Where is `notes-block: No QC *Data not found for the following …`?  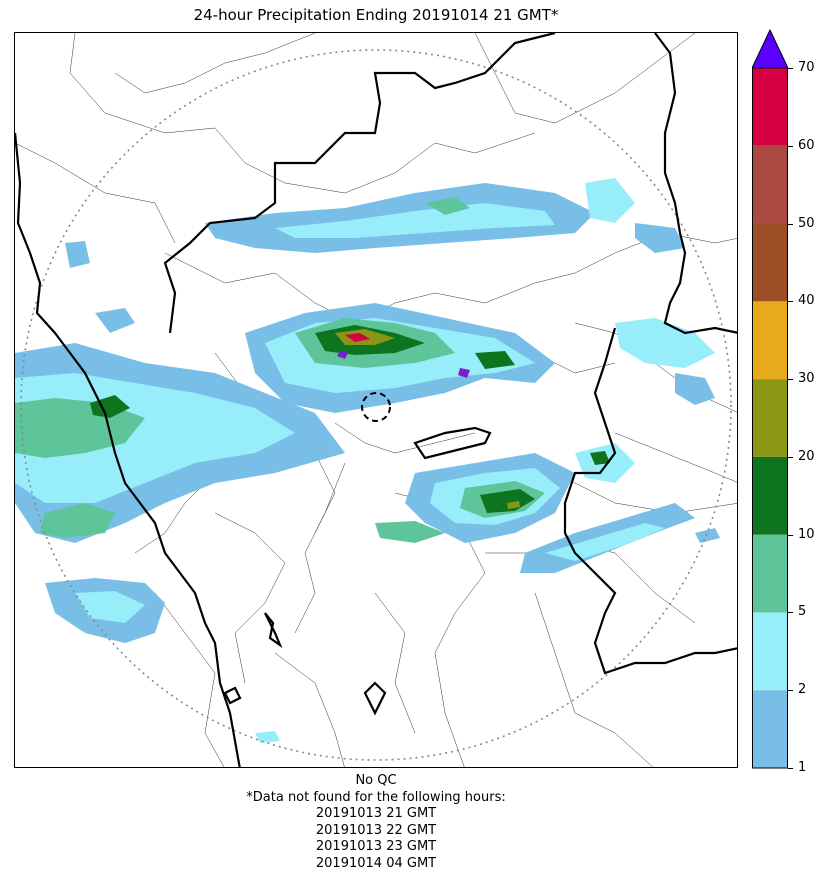 notes-block: No QC *Data not found for the following … is located at coordinates (376, 822).